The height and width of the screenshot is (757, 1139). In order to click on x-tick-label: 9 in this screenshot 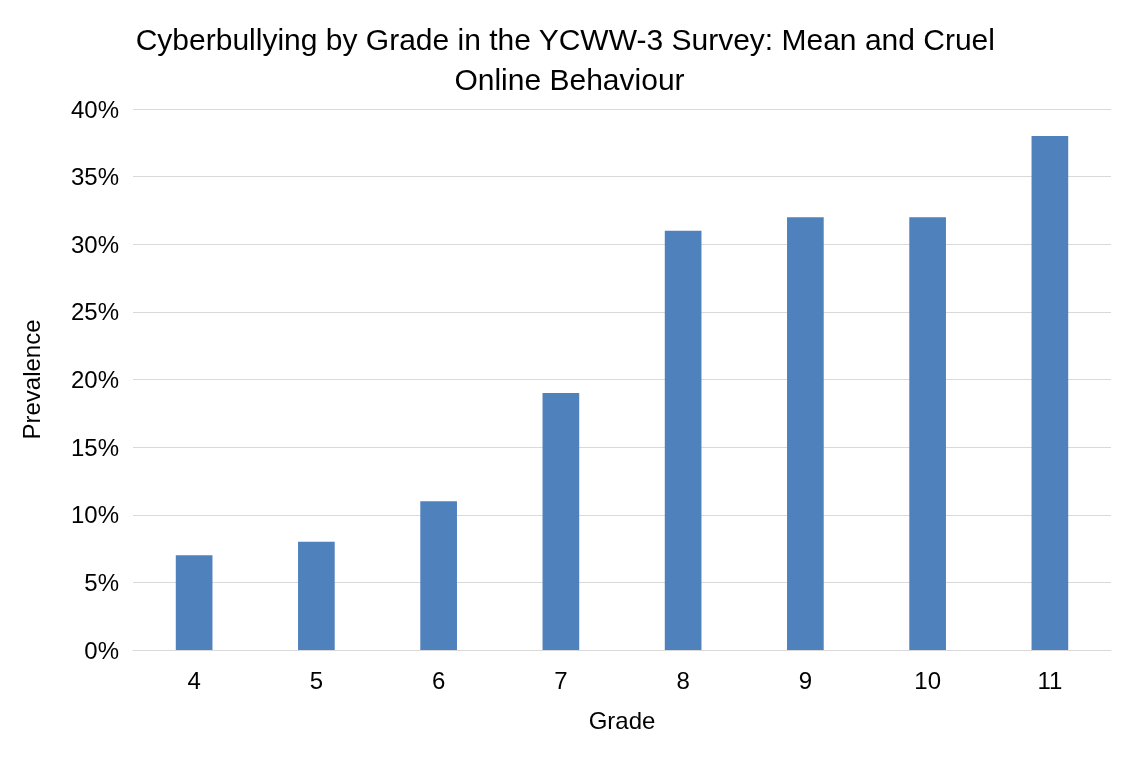, I will do `click(805, 680)`.